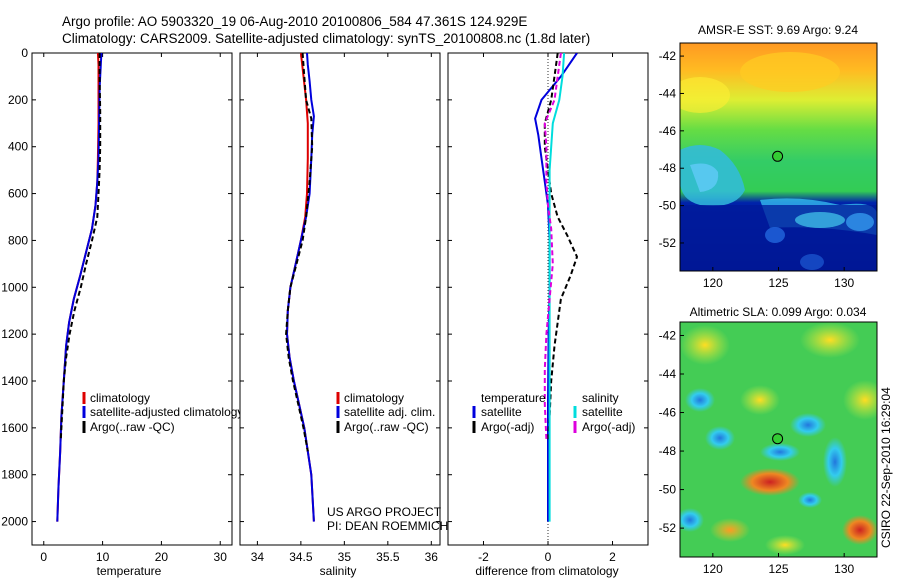  Describe the element at coordinates (384, 512) in the screenshot. I see `project-name: US ARGO PROJECT` at that location.